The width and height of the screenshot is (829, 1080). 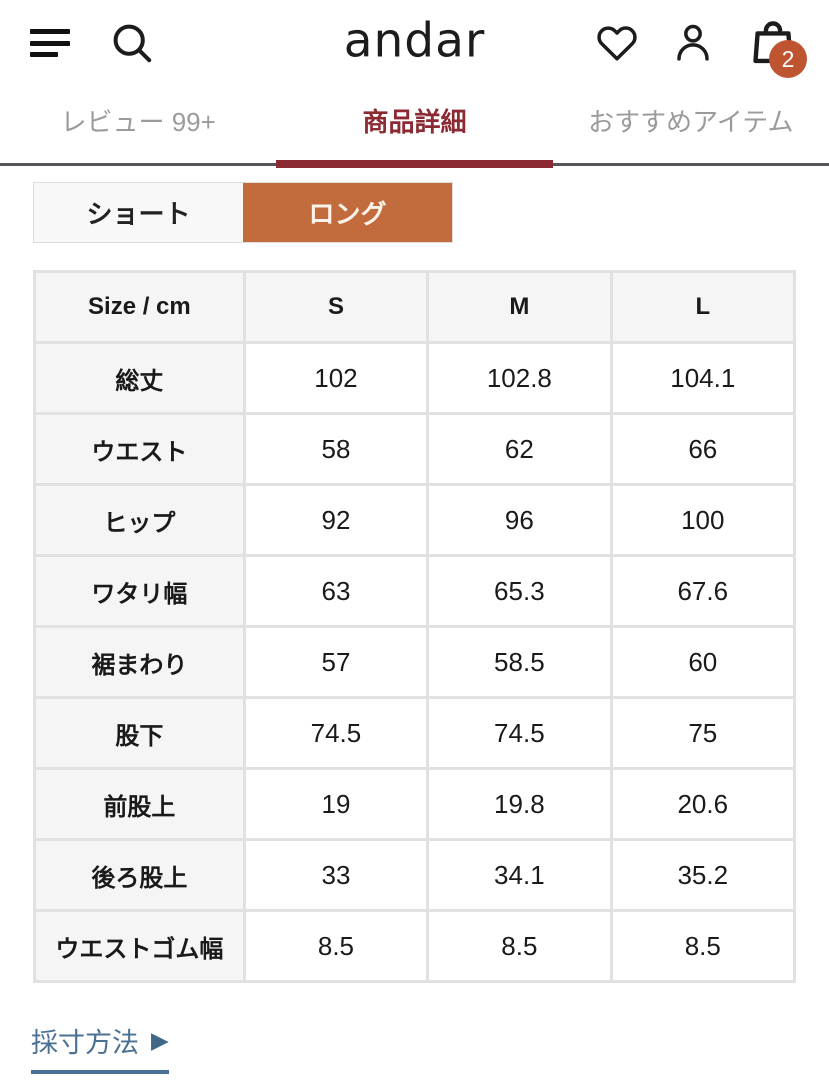 I want to click on table-row: ウエストゴム幅 8.5 8.5 8.5, so click(x=415, y=946).